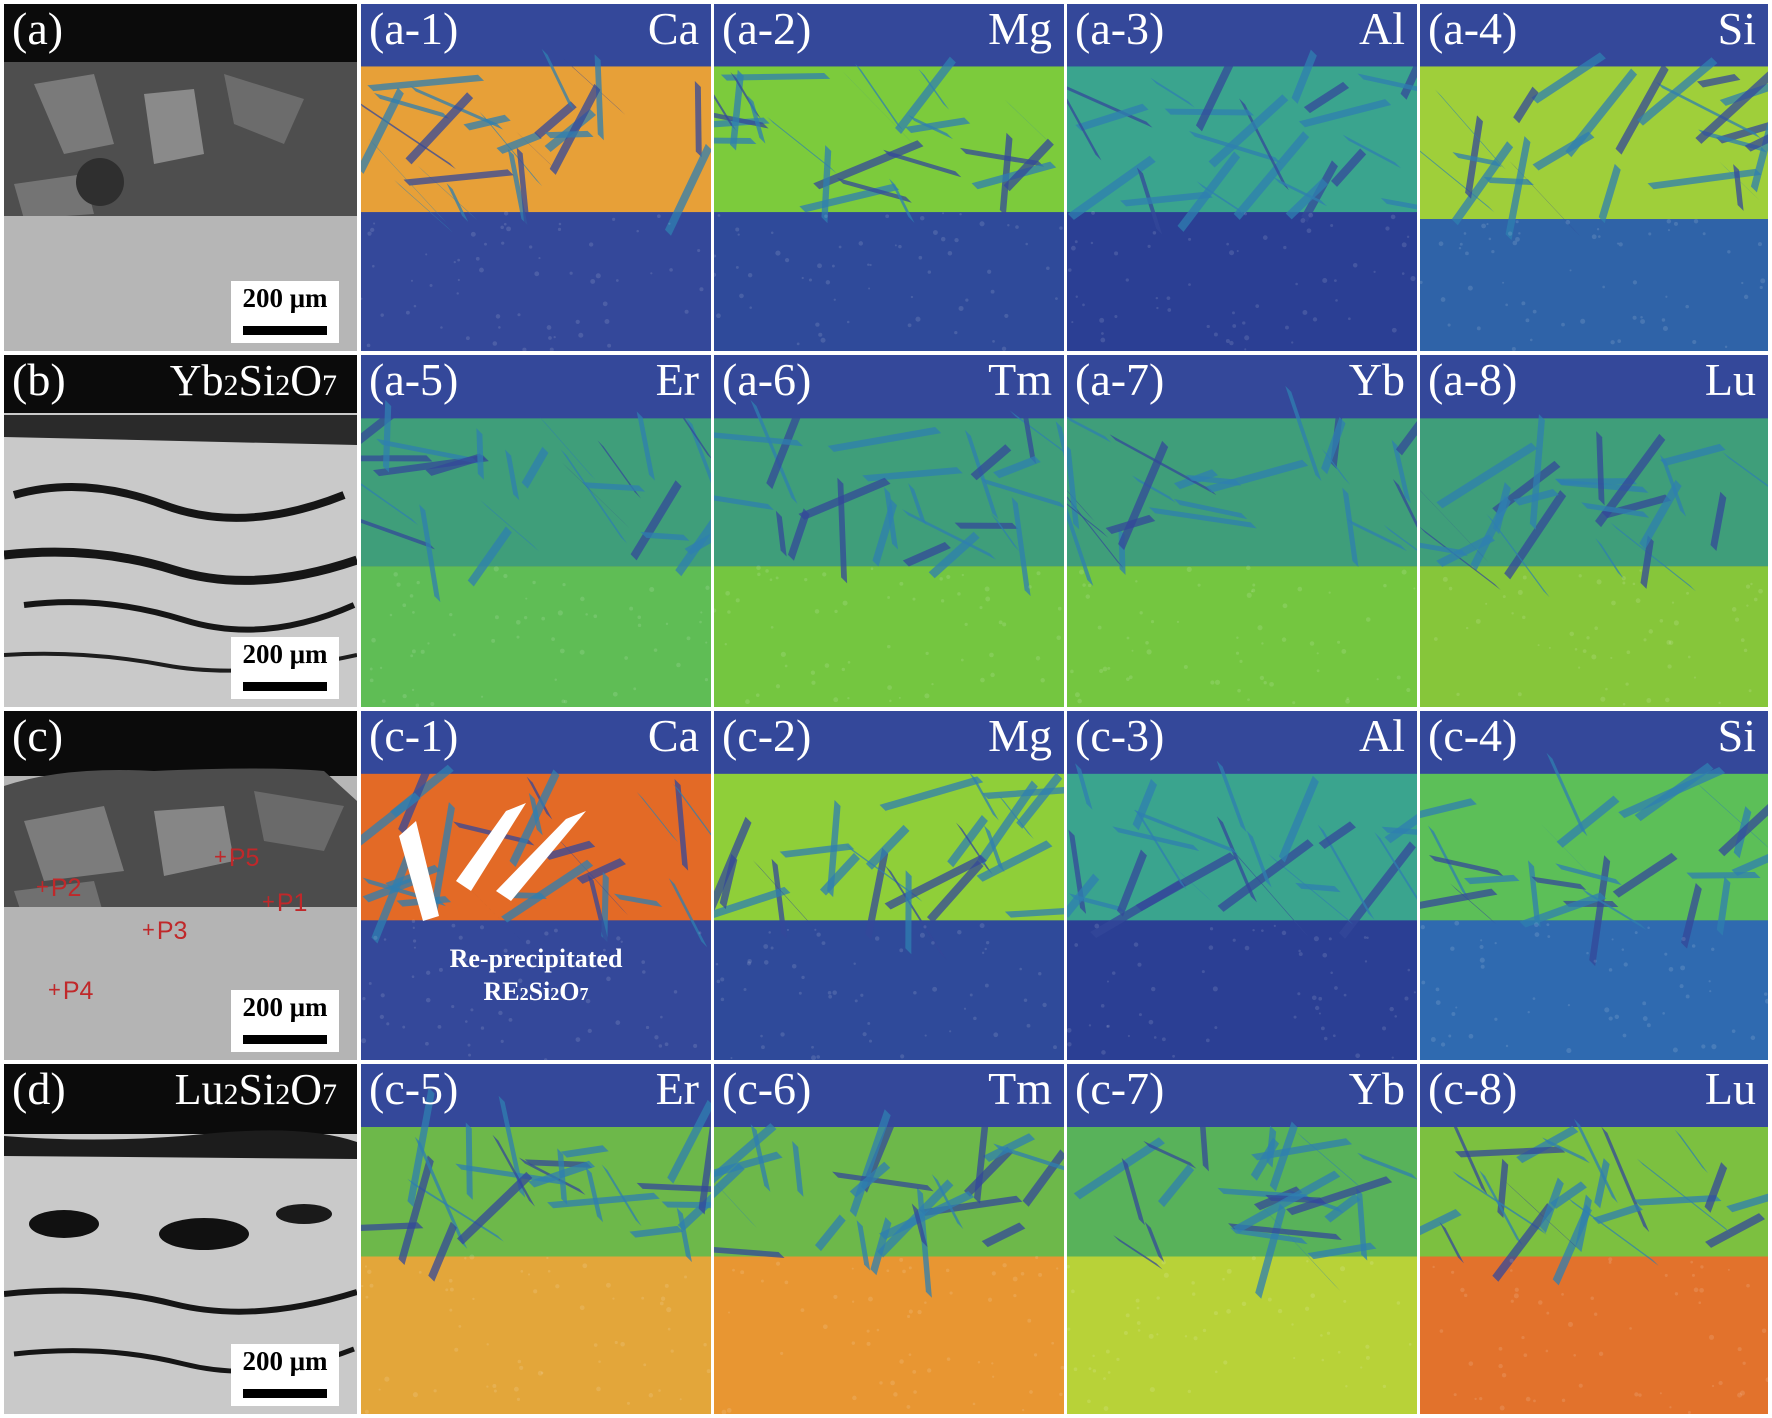 The width and height of the screenshot is (1772, 1418). I want to click on panel-label: (c-6), so click(767, 1089).